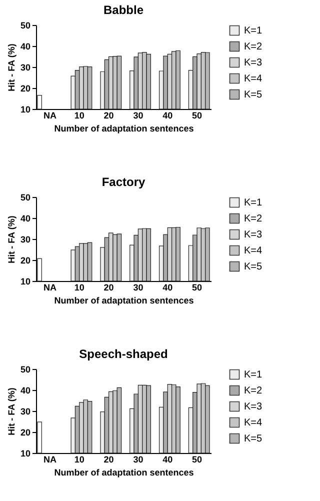 The height and width of the screenshot is (501, 320). What do you see at coordinates (123, 10) in the screenshot?
I see `chart-title: Babble` at bounding box center [123, 10].